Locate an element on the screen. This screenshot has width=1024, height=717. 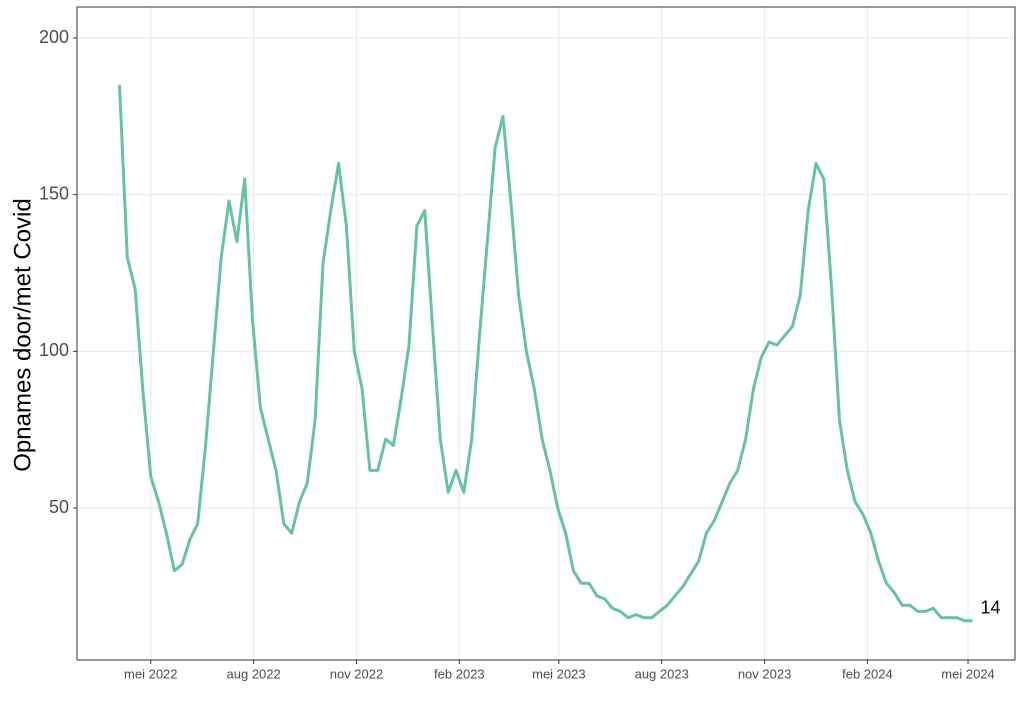
x-tick-label: aug 2023 is located at coordinates (662, 673).